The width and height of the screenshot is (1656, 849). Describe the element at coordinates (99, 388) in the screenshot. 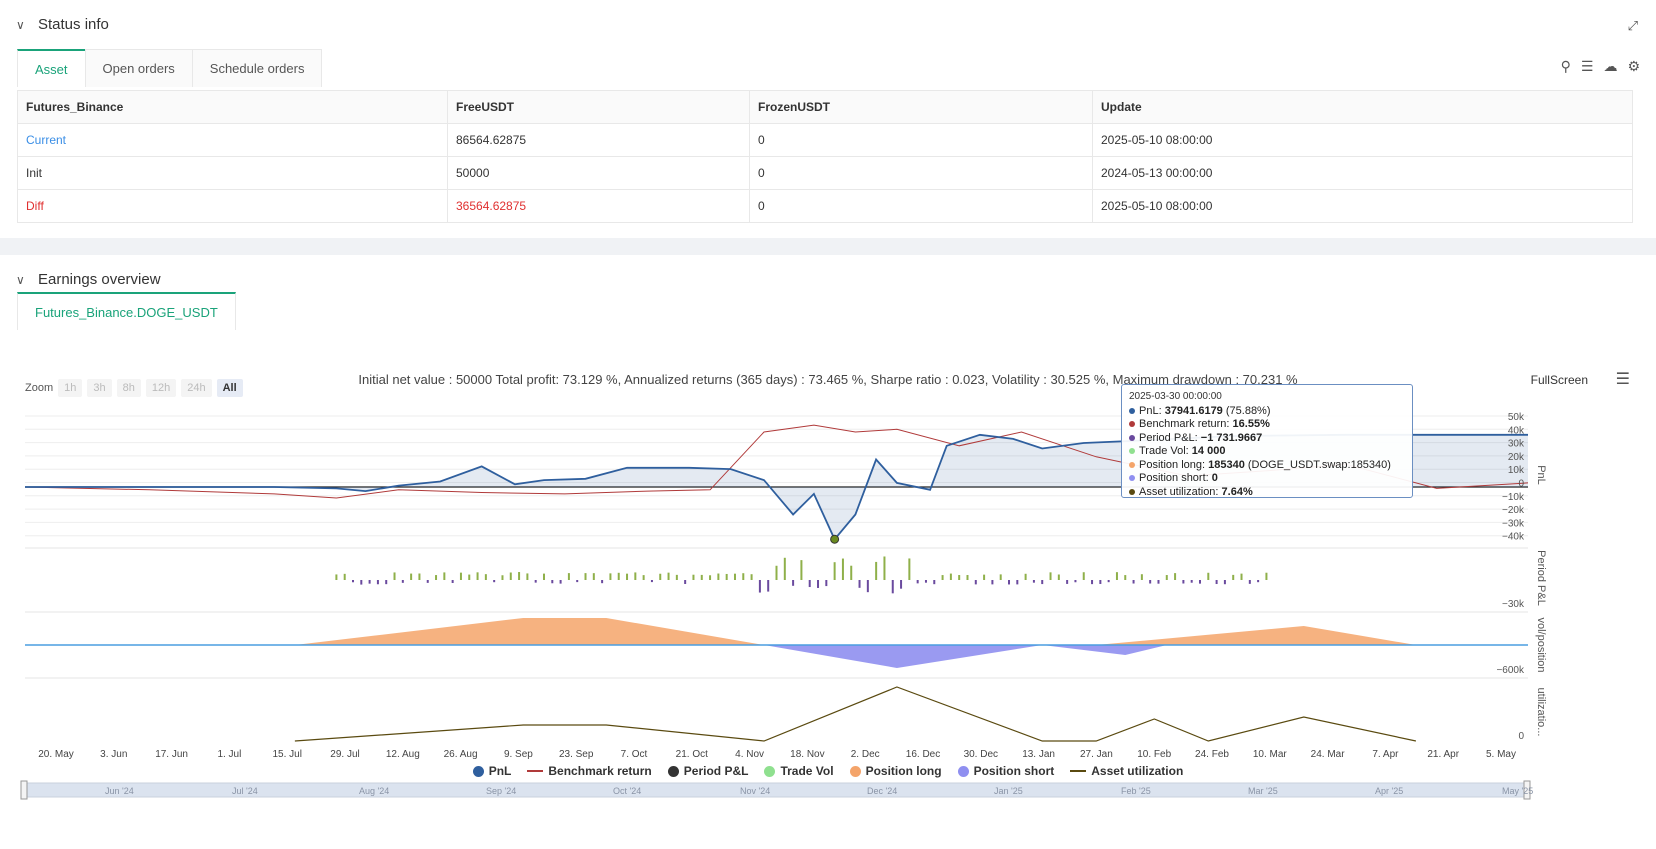

I see `zoom-3h: 3h` at that location.